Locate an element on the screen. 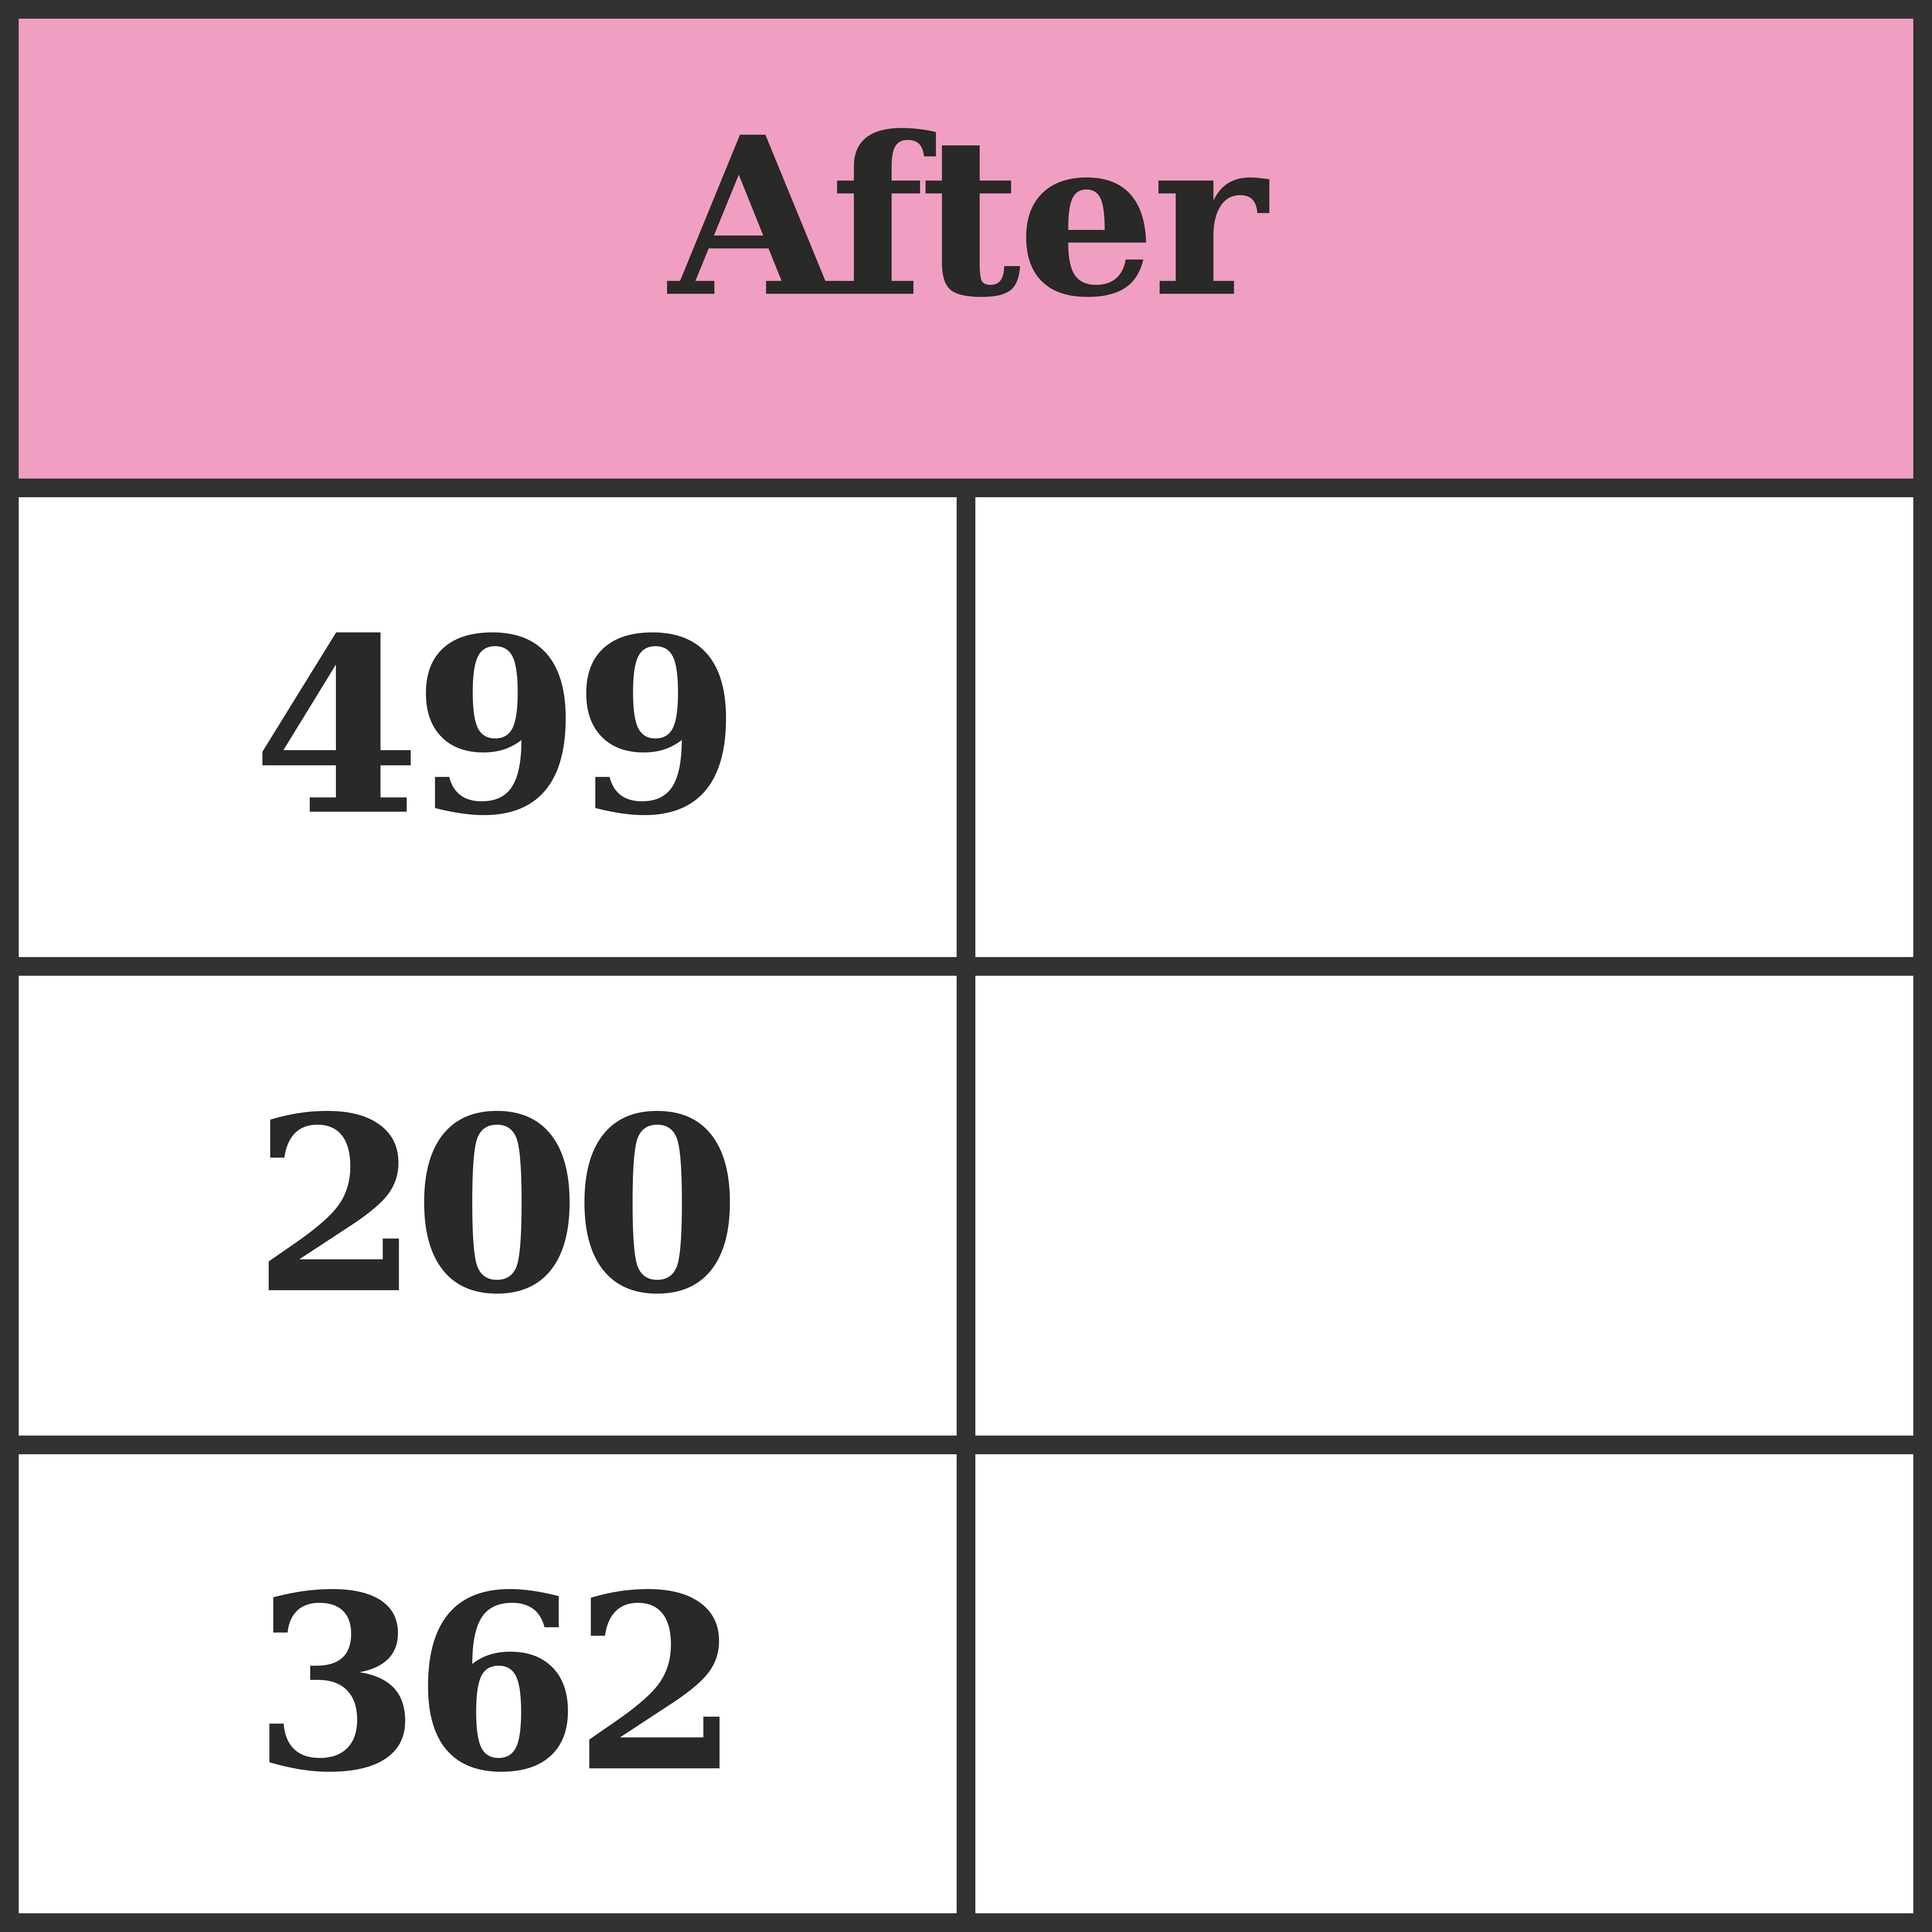 The height and width of the screenshot is (1932, 1932). table-cell-row-2: 200 is located at coordinates (488, 1206).